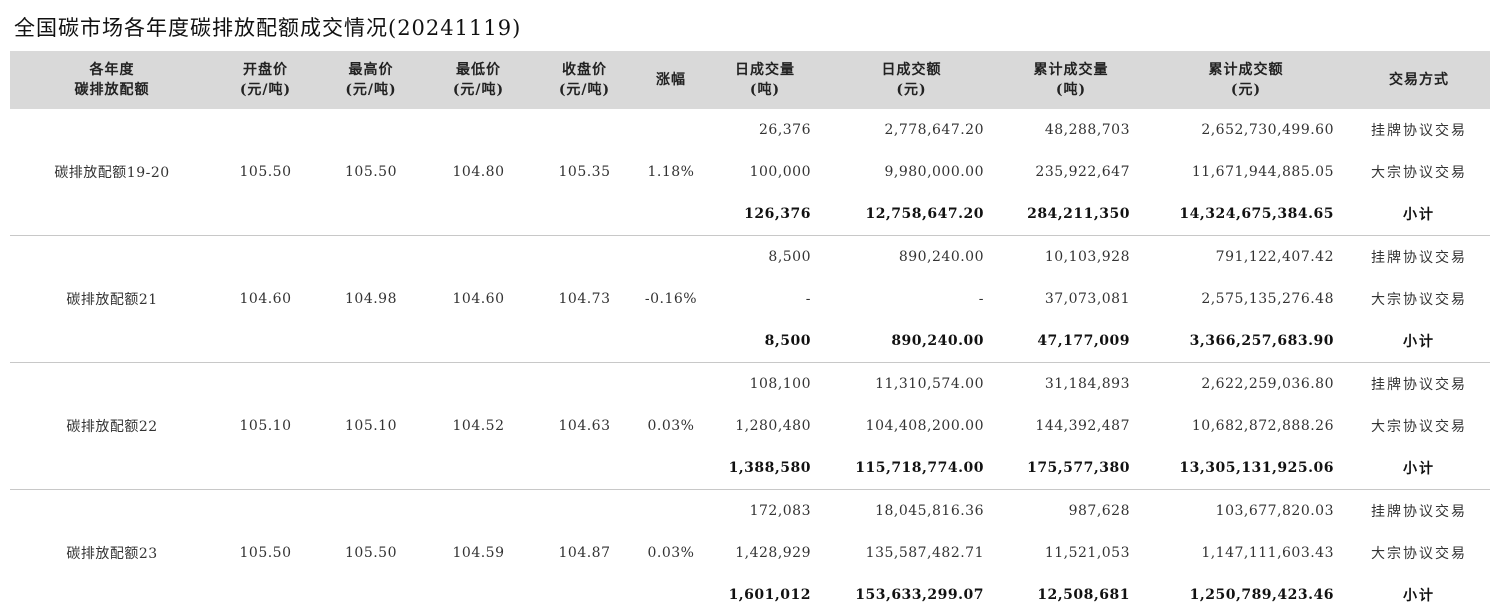 The image size is (1500, 616). What do you see at coordinates (1246, 257) in the screenshot?
I see `cum-amount: 791,122,407.42` at bounding box center [1246, 257].